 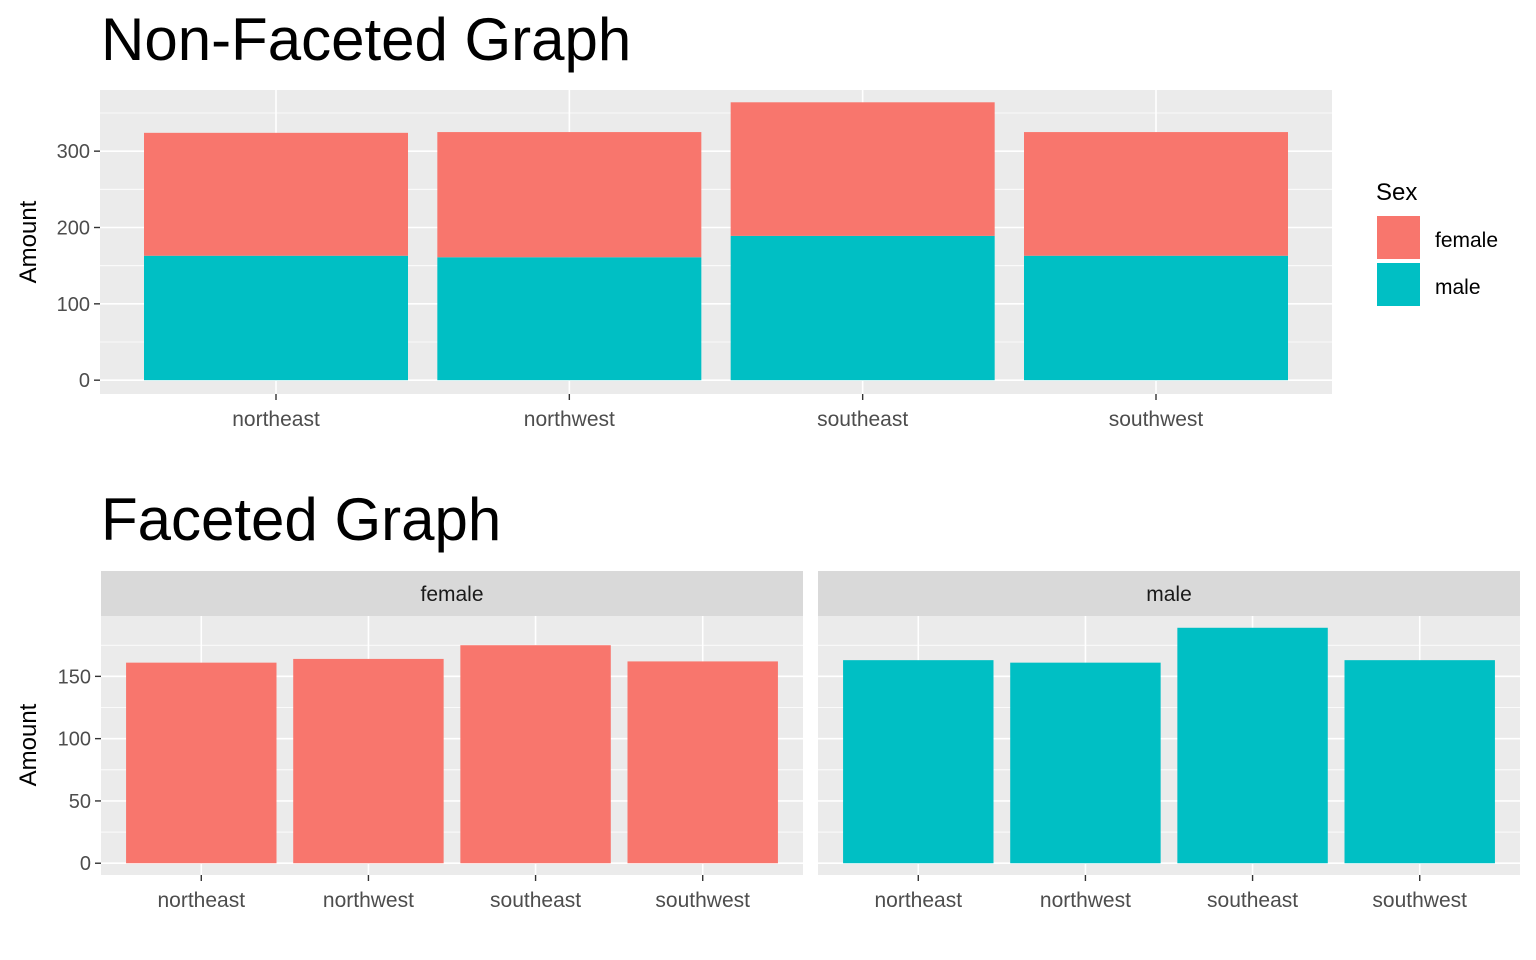 I want to click on legend-key-female, so click(x=1398, y=237).